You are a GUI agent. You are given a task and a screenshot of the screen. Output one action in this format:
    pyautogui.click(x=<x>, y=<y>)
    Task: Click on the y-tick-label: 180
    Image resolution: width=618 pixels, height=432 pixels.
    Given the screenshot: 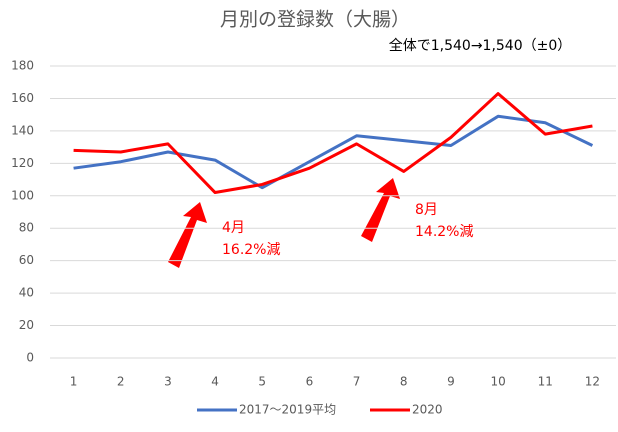 What is the action you would take?
    pyautogui.click(x=22, y=66)
    